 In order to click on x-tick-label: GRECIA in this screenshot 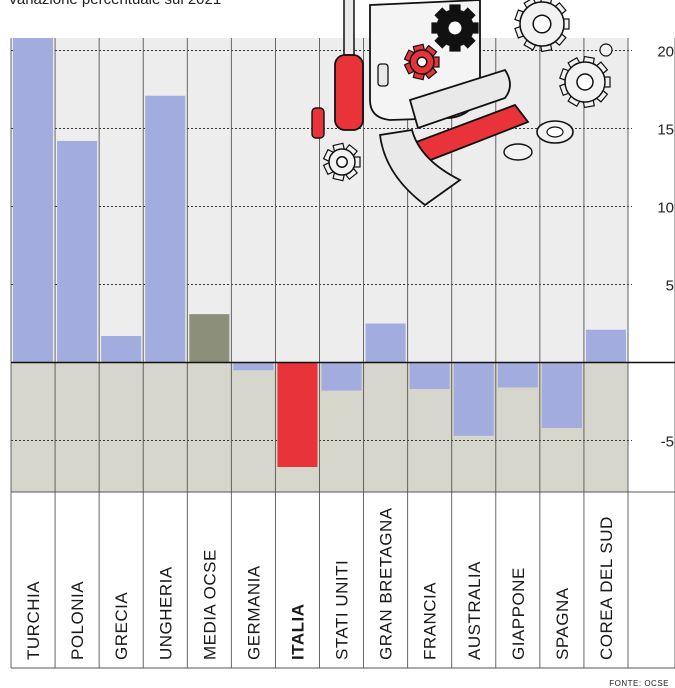, I will do `click(121, 626)`.